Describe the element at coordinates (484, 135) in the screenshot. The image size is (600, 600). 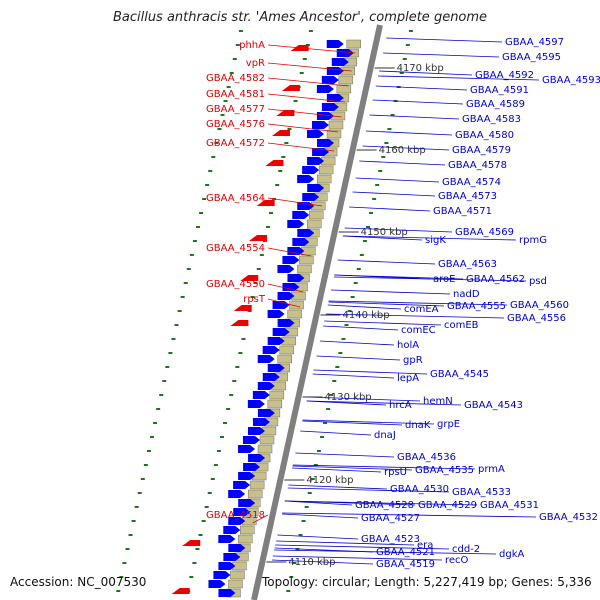
I see `right-gene-label: GBAA_4580` at that location.